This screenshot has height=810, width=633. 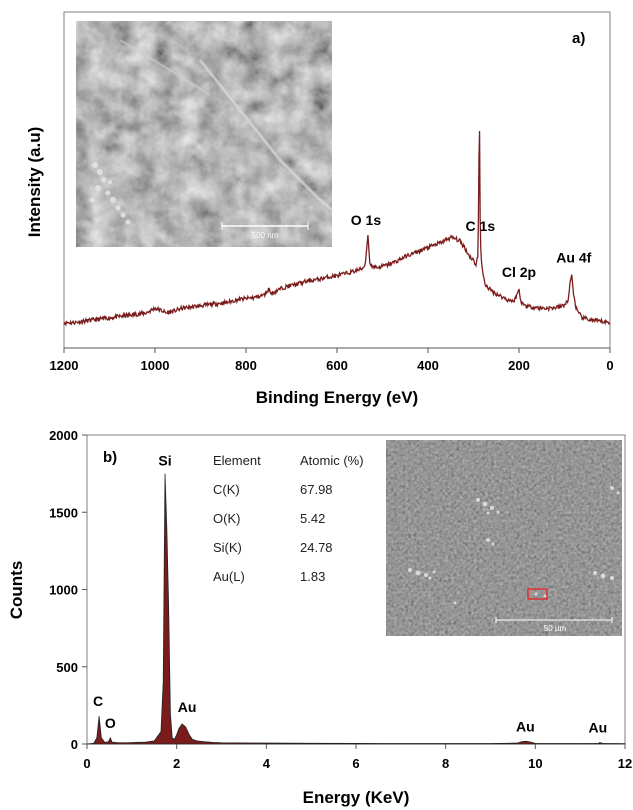 I want to click on x-tick-label-a: 400, so click(x=428, y=365).